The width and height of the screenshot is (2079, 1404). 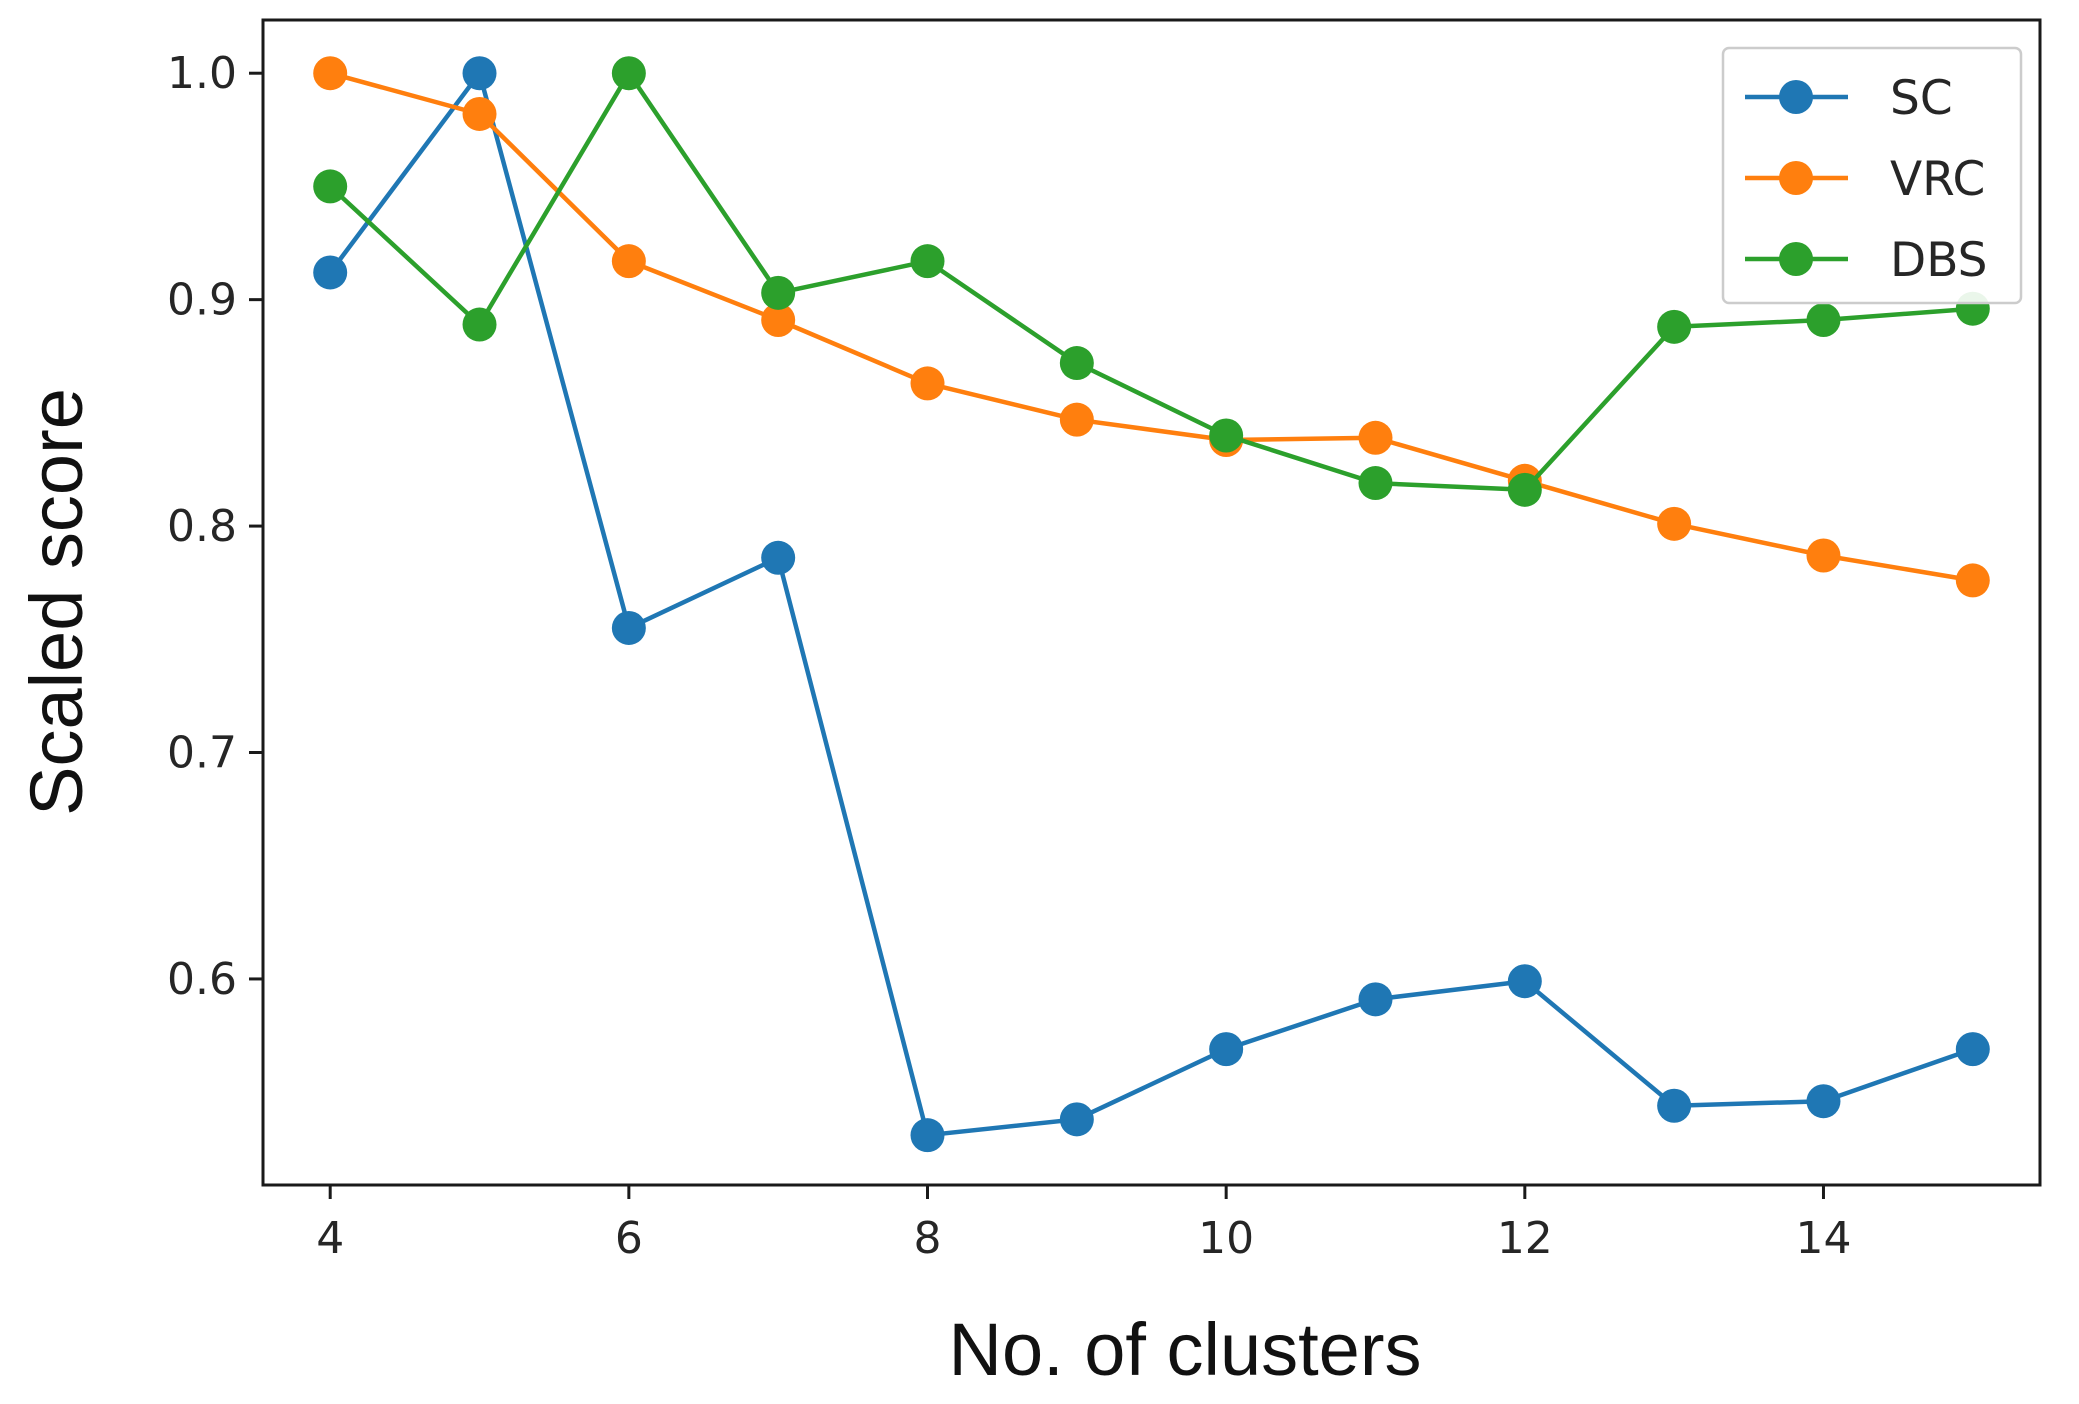 What do you see at coordinates (1823, 1238) in the screenshot?
I see `x-tick-label: 14` at bounding box center [1823, 1238].